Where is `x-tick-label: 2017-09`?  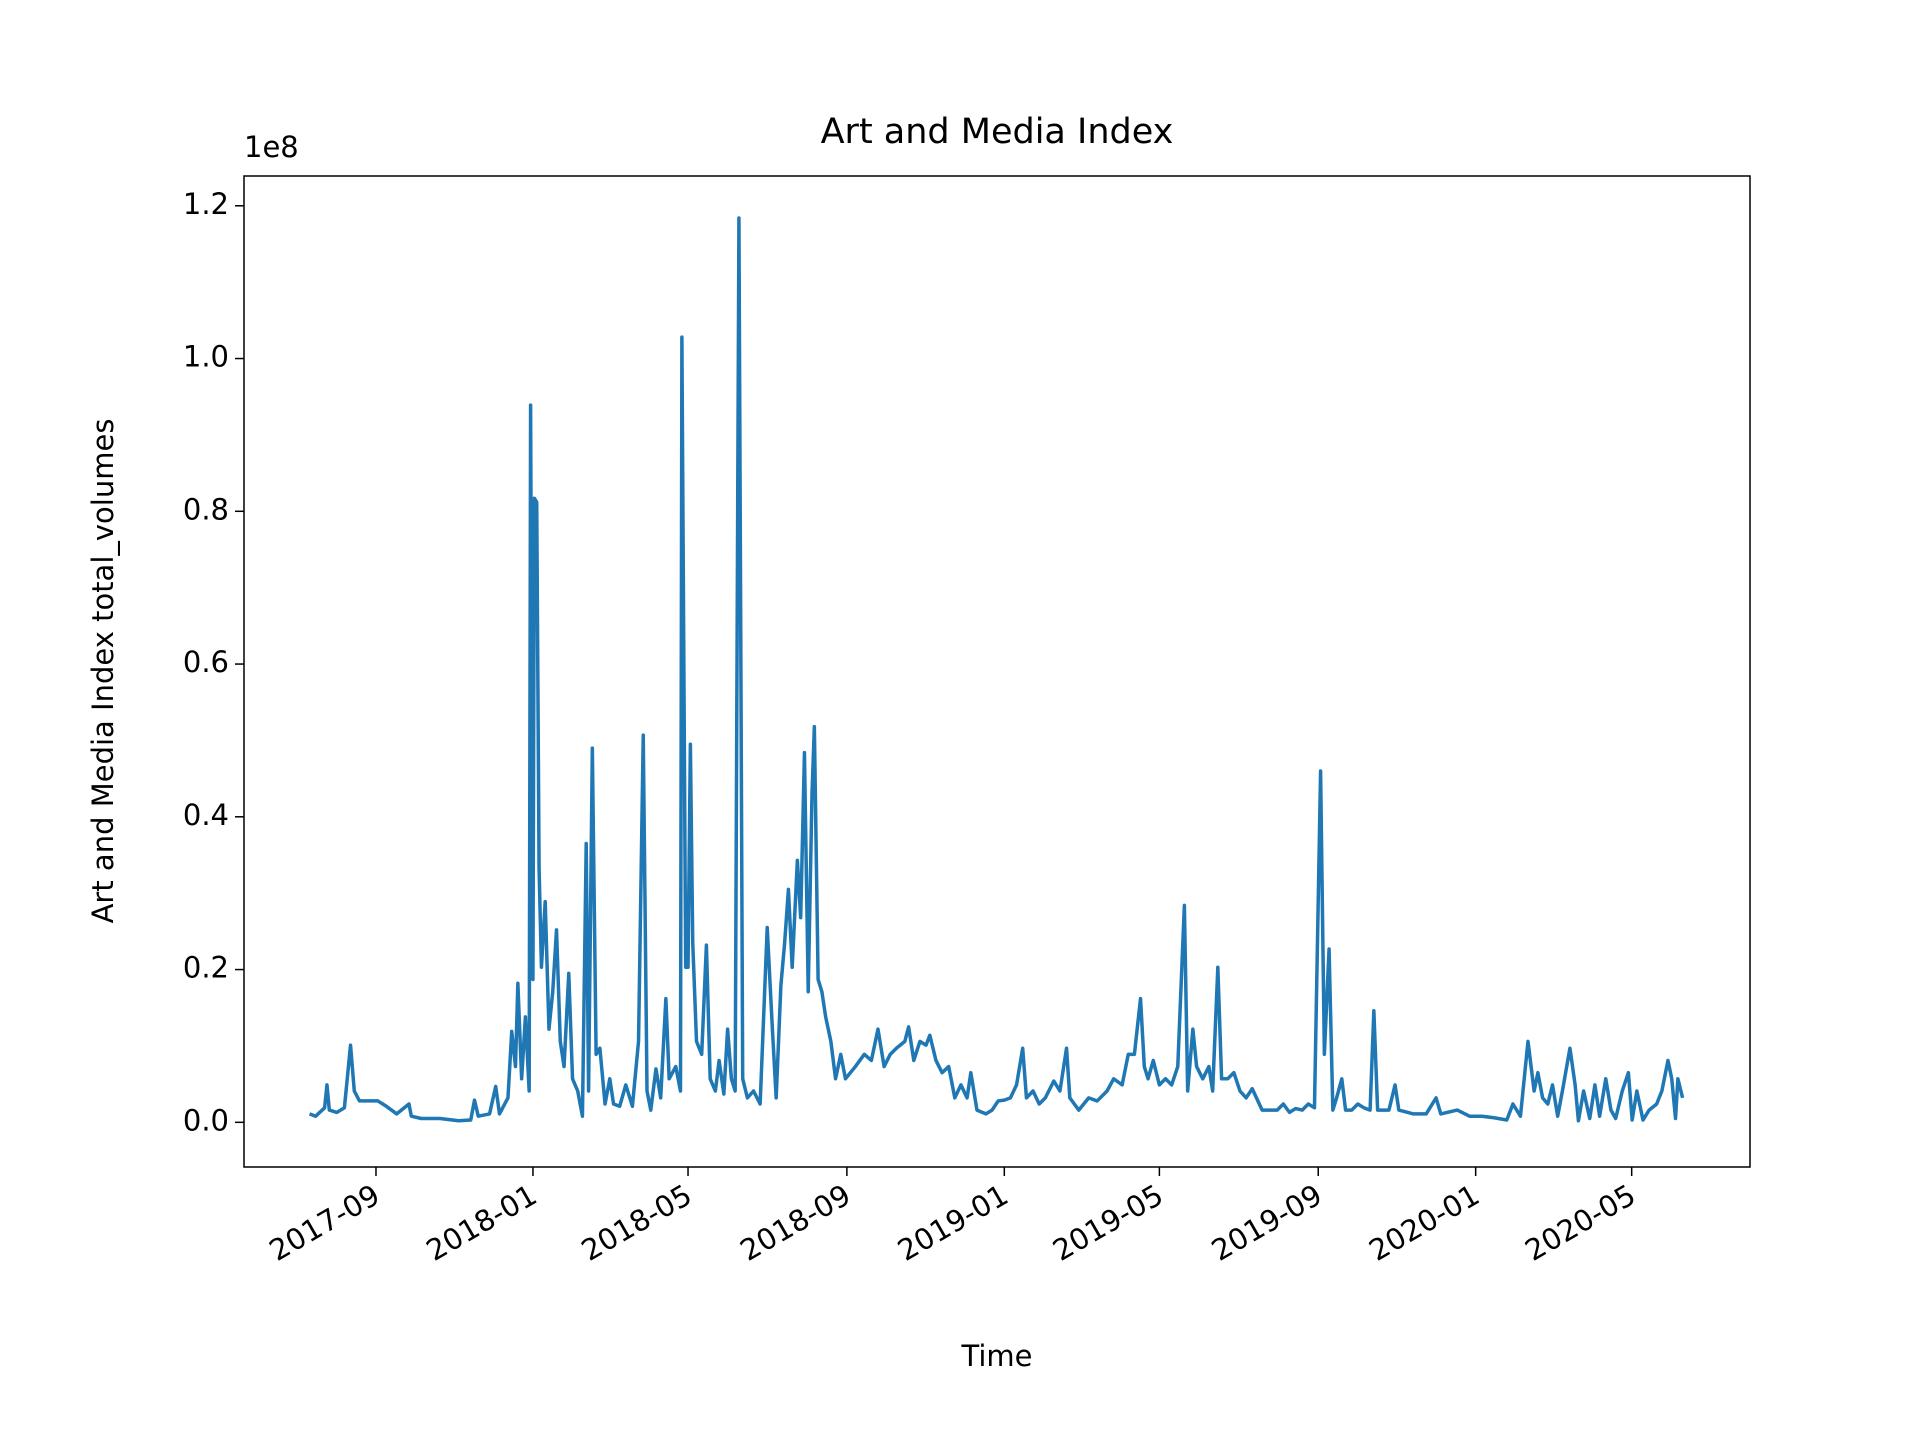 x-tick-label: 2017-09 is located at coordinates (325, 1223).